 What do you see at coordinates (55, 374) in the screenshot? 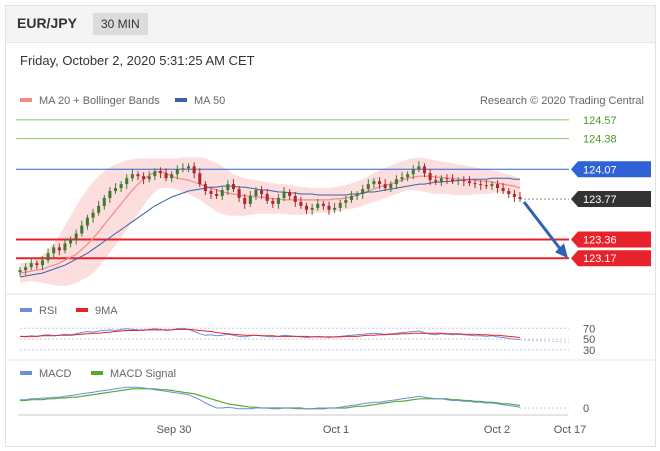
I see `macd-legend-label: MACD` at bounding box center [55, 374].